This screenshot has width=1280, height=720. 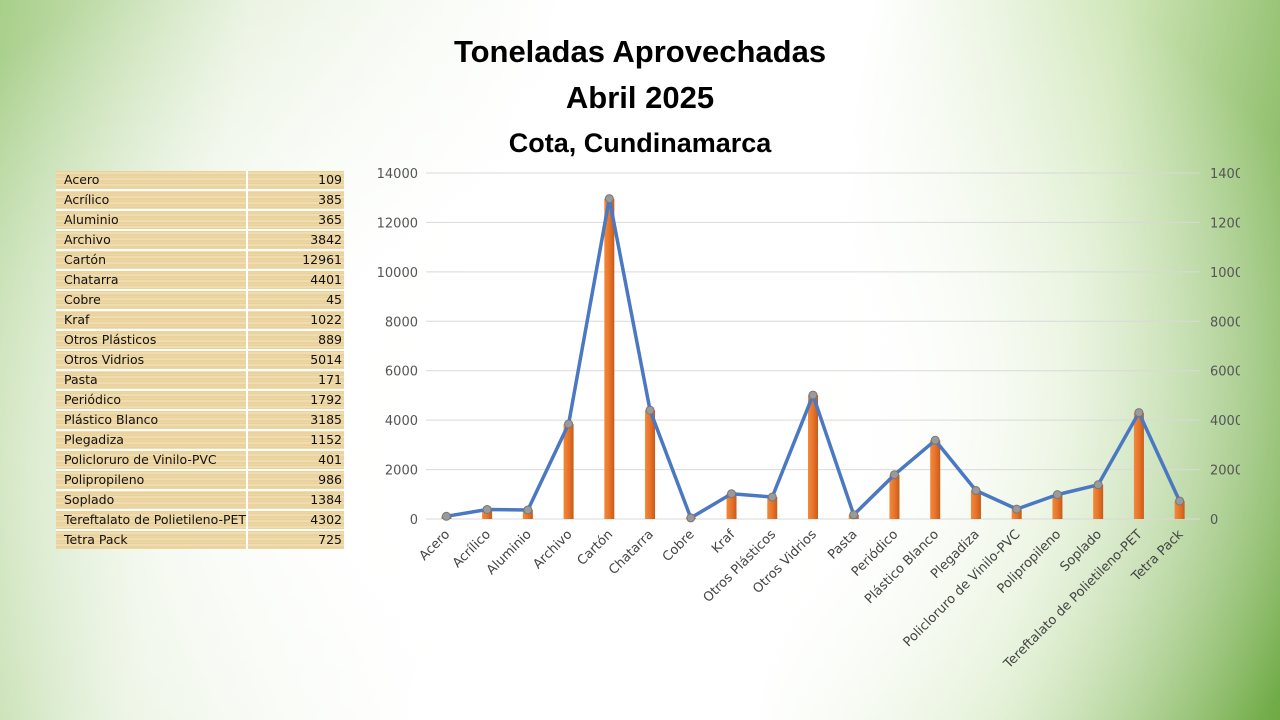 What do you see at coordinates (295, 300) in the screenshot?
I see `table-value: 45` at bounding box center [295, 300].